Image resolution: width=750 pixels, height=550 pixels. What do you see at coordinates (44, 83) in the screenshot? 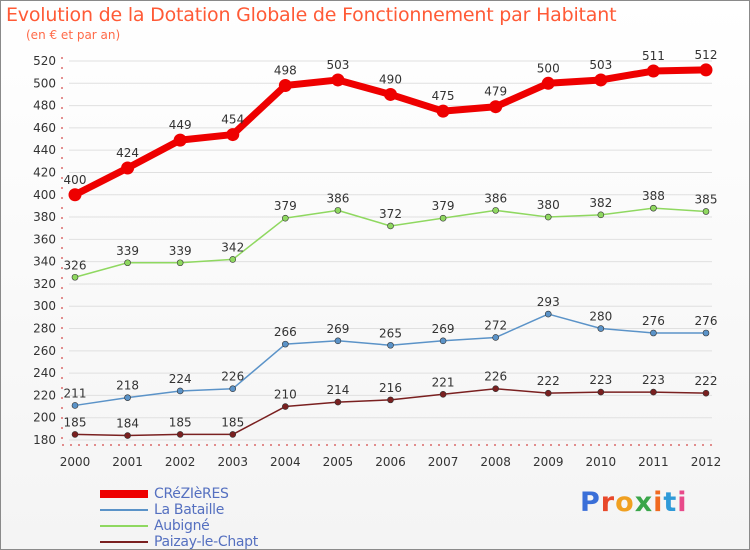
I see `y-tick-label: 500` at bounding box center [44, 83].